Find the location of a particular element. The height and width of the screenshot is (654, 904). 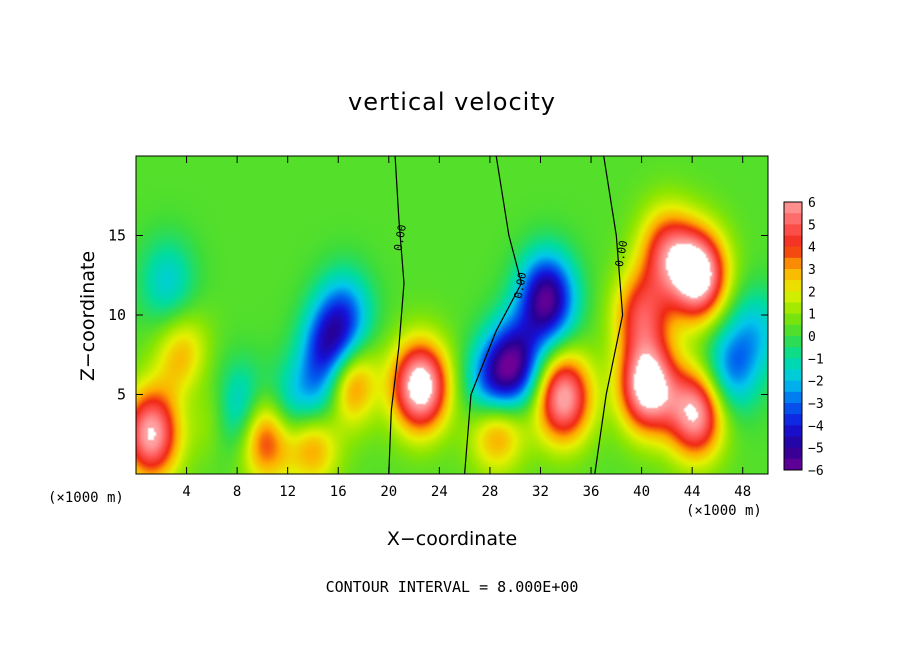

y-tick-label: 15 is located at coordinates (117, 236).